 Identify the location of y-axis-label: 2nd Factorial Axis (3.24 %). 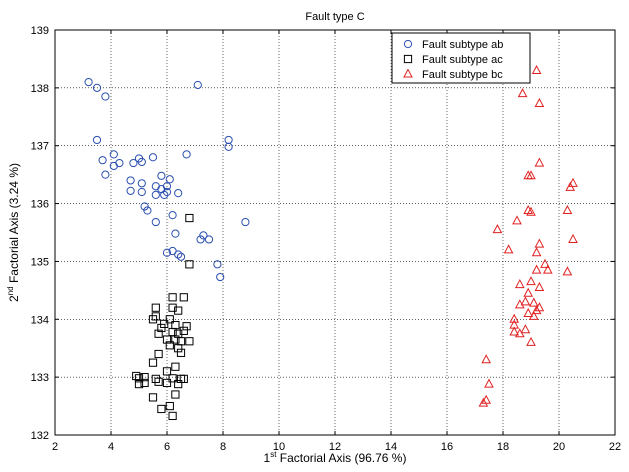
(13, 232).